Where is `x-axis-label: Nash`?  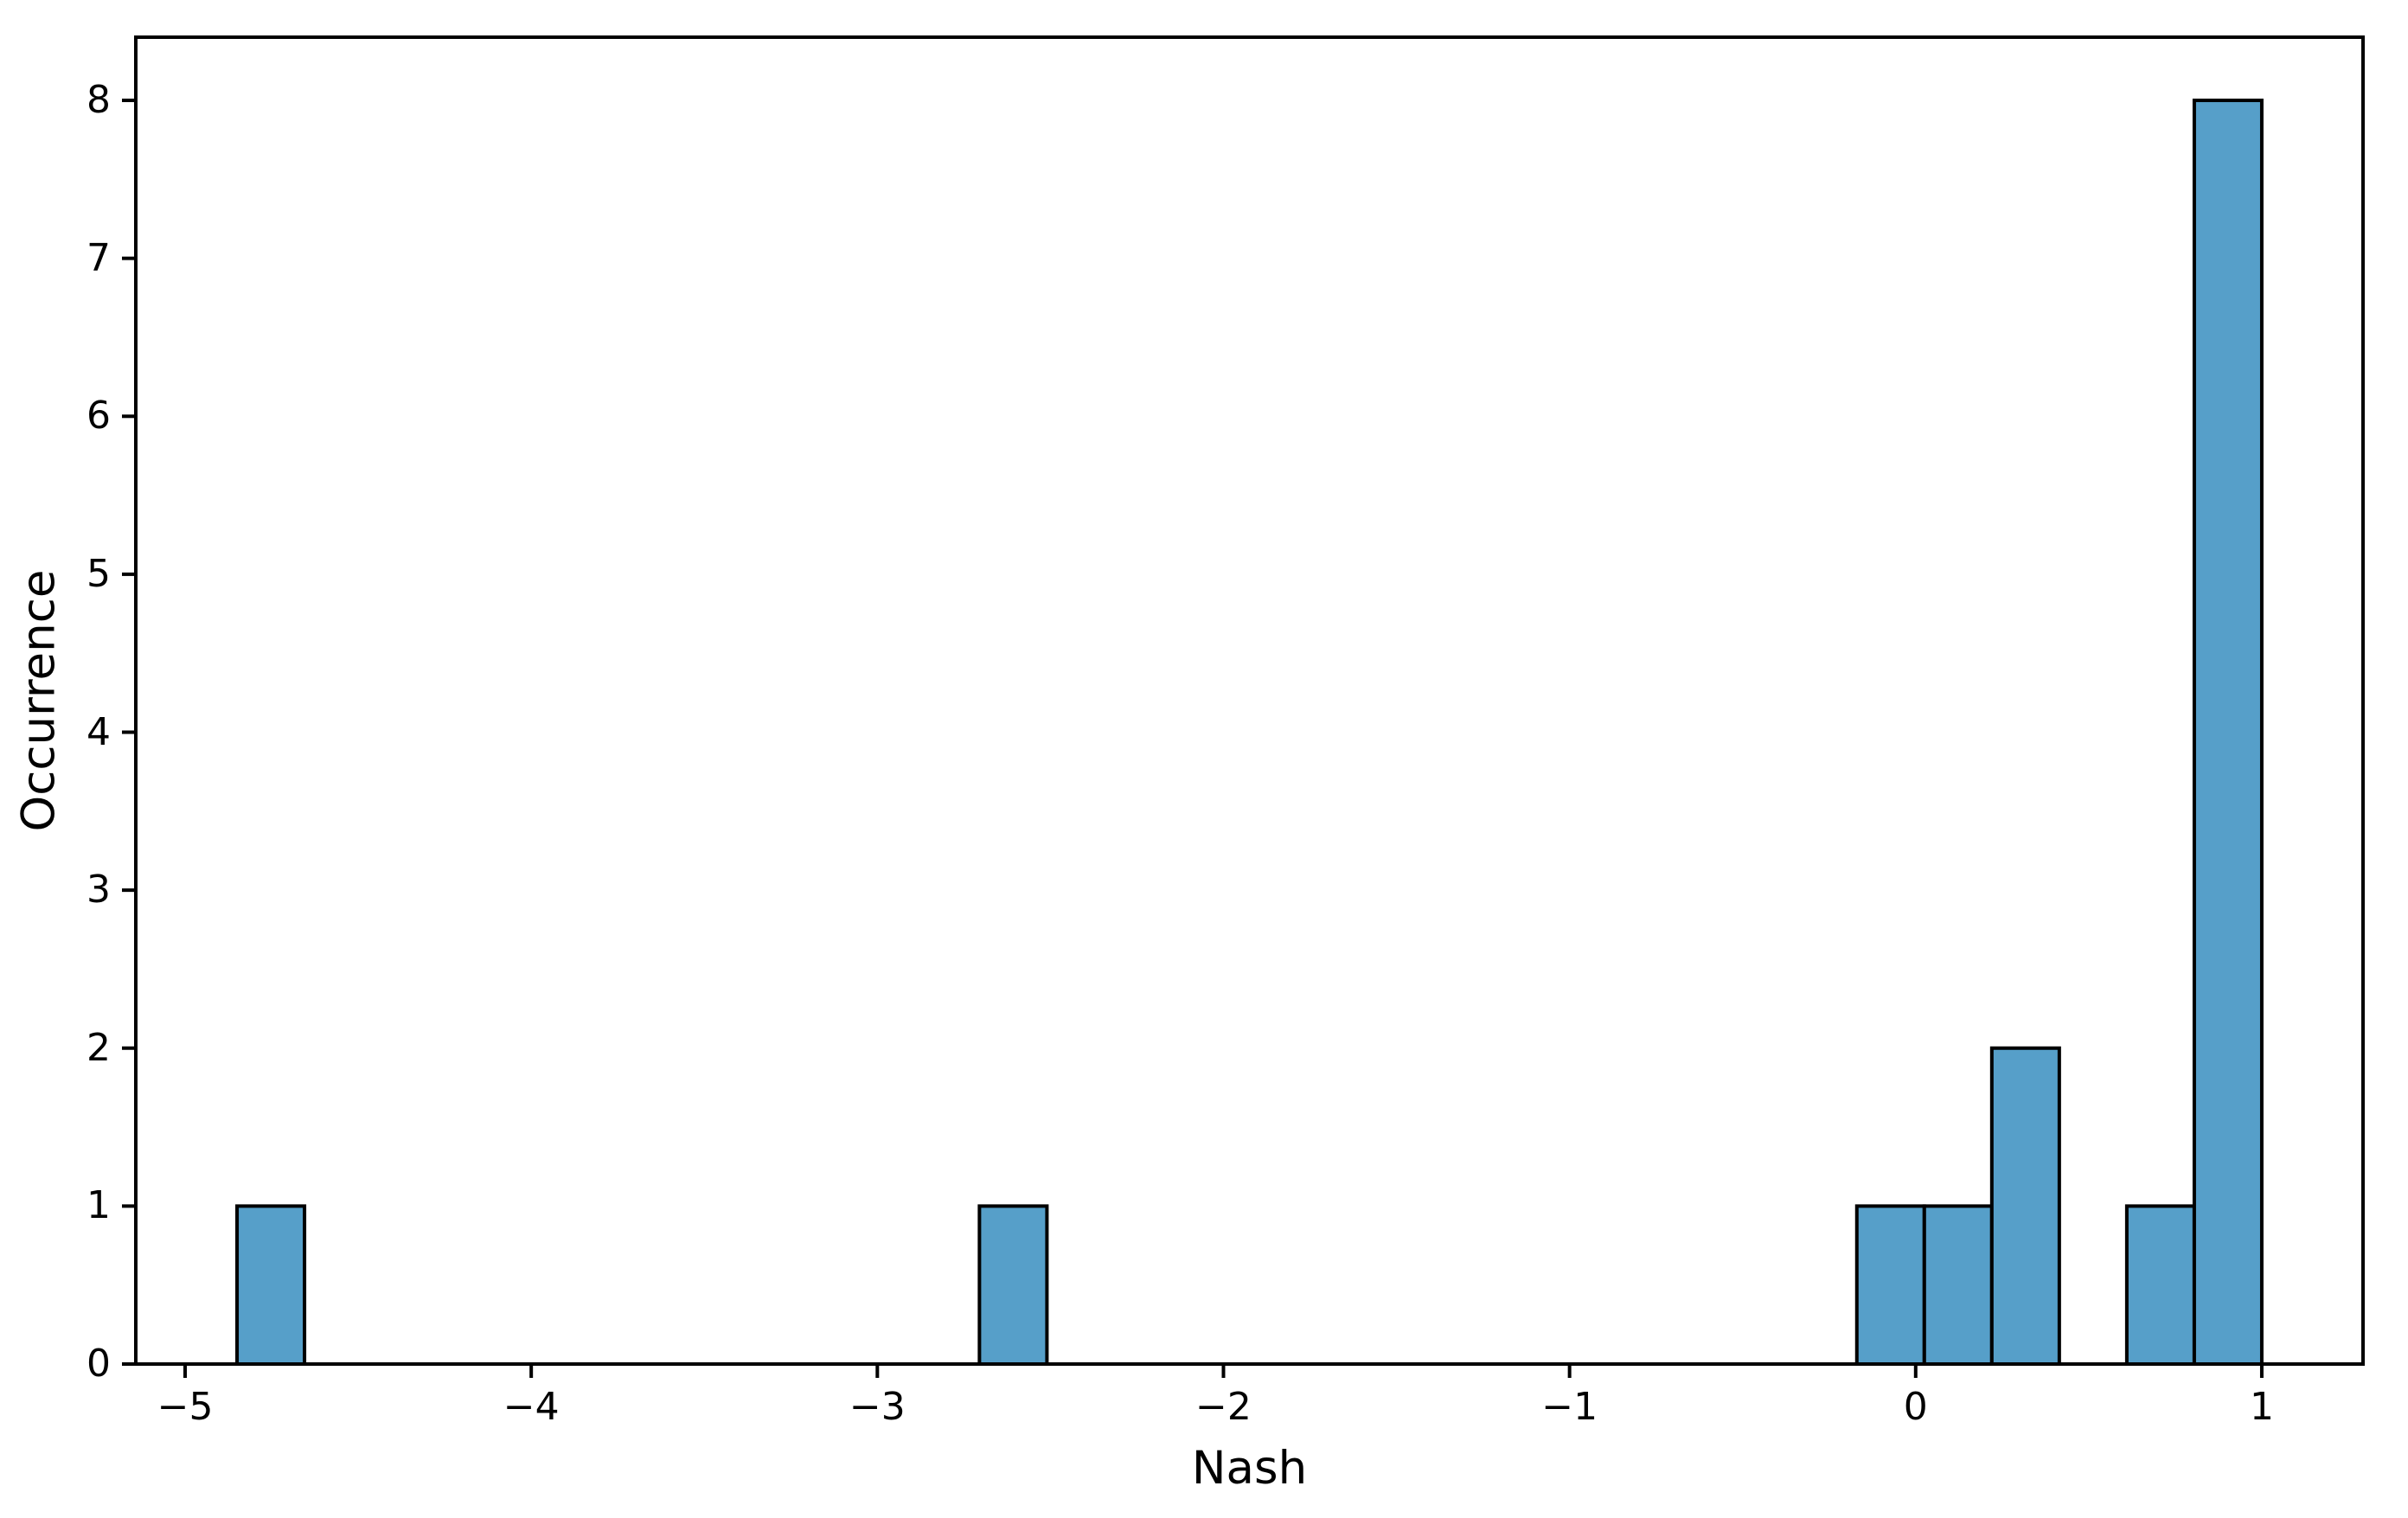 x-axis-label: Nash is located at coordinates (1249, 1468).